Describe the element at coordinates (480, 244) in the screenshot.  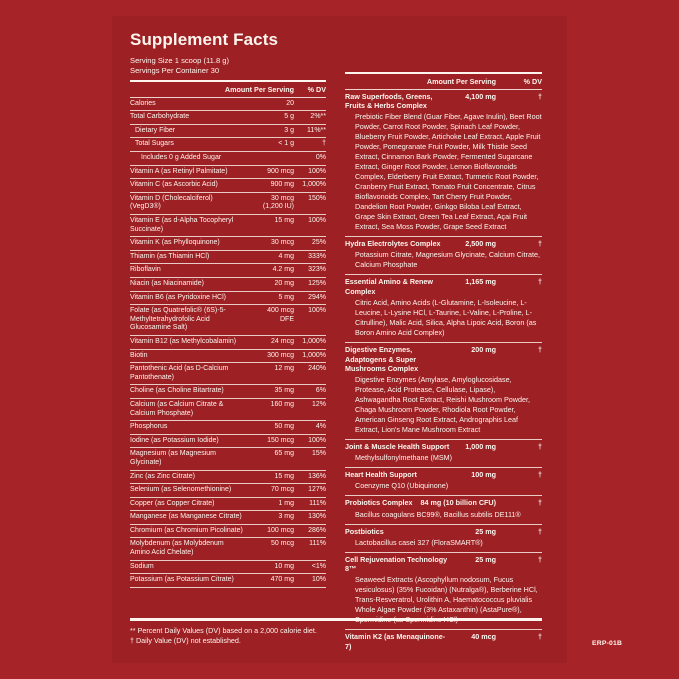
I see `complex-amount: 2,500 mg` at that location.